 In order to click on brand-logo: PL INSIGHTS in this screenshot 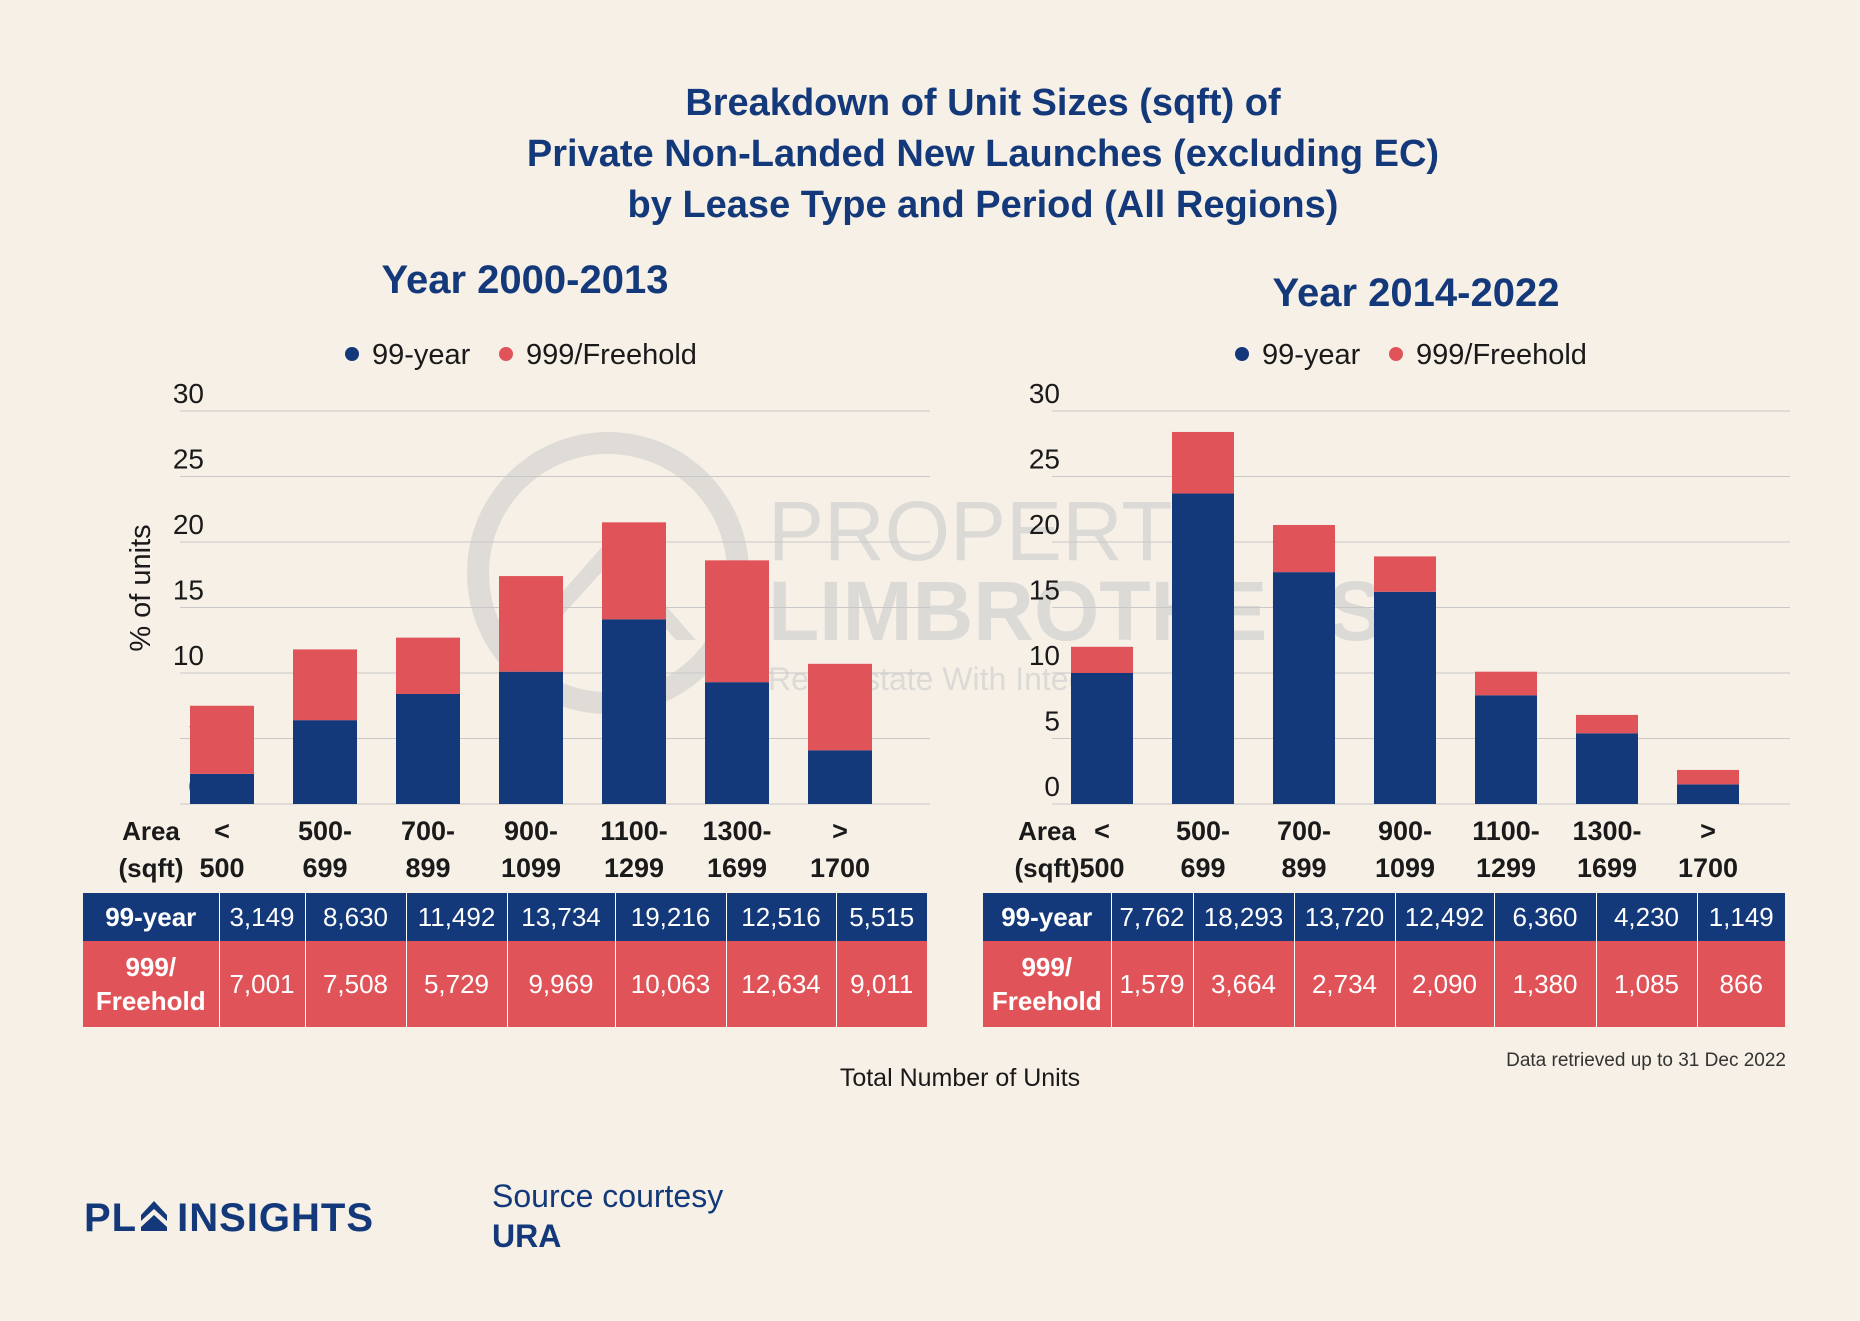, I will do `click(229, 1218)`.